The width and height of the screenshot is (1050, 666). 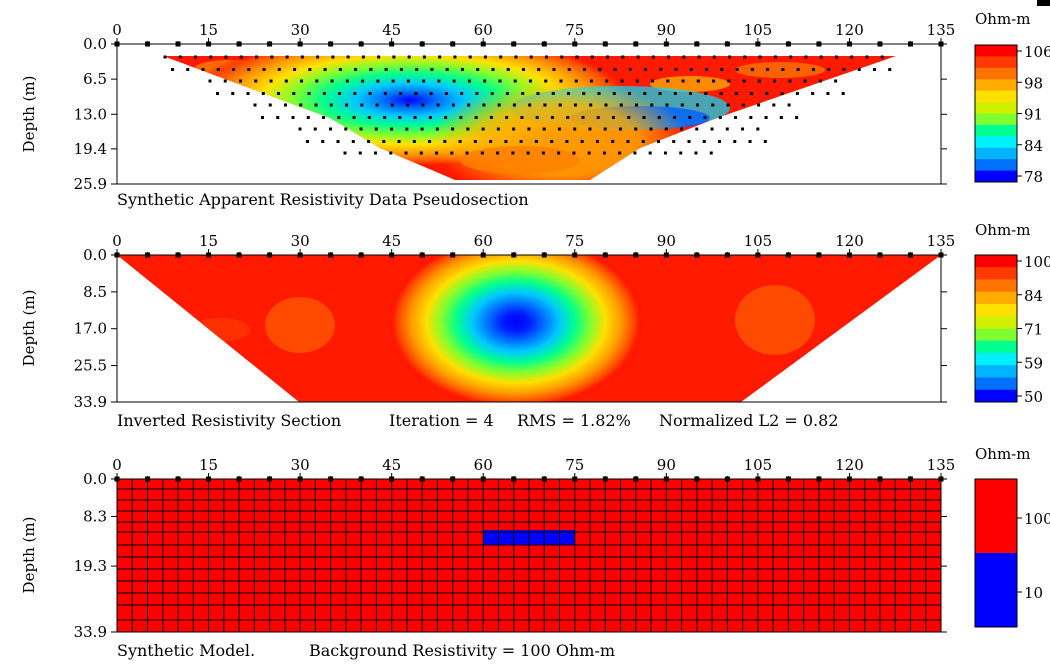 I want to click on colorbar: Ohm-m 106 98 91 84 78, so click(x=1012, y=98).